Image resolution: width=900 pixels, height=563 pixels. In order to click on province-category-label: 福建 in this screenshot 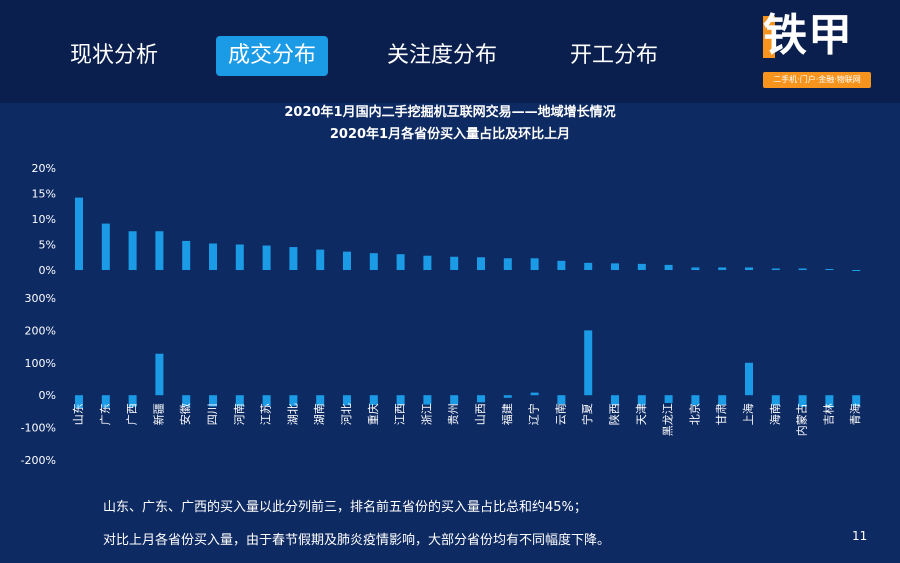, I will do `click(507, 414)`.